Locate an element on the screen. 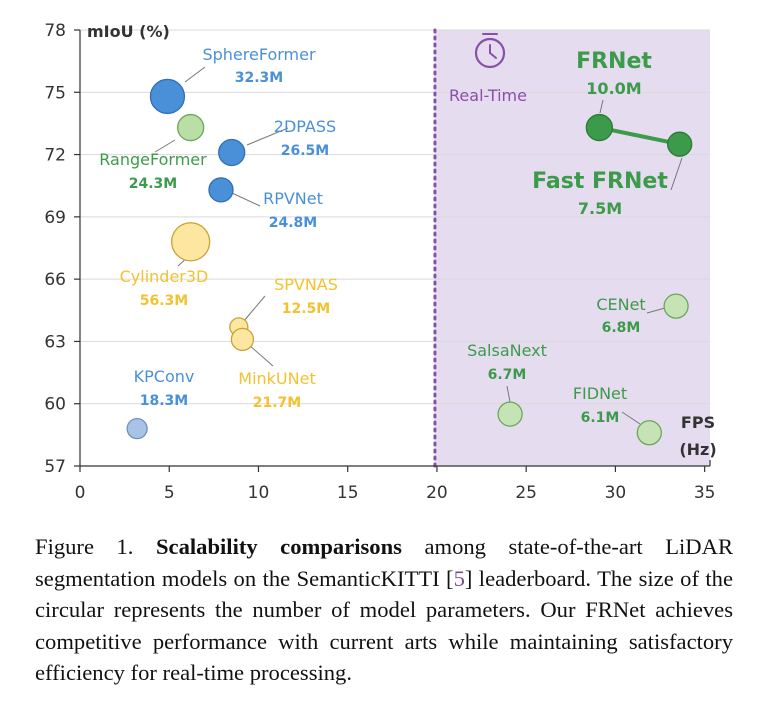  x-tick-label-5: 5 is located at coordinates (169, 493).